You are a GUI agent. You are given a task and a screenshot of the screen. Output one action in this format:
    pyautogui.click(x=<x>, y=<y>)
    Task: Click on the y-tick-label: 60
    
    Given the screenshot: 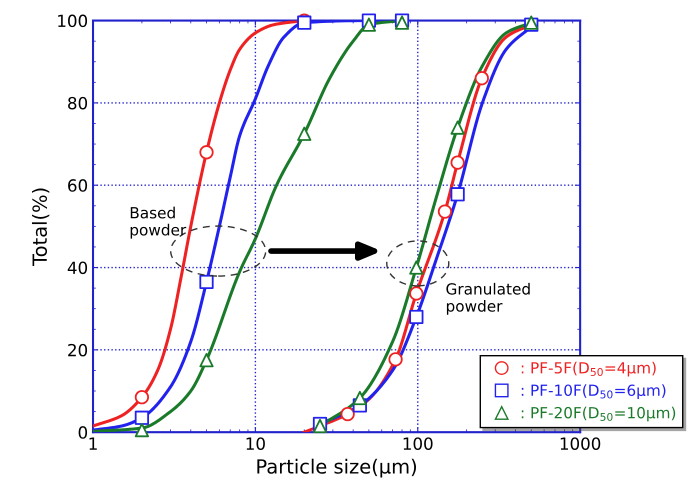 What is the action you would take?
    pyautogui.click(x=78, y=185)
    